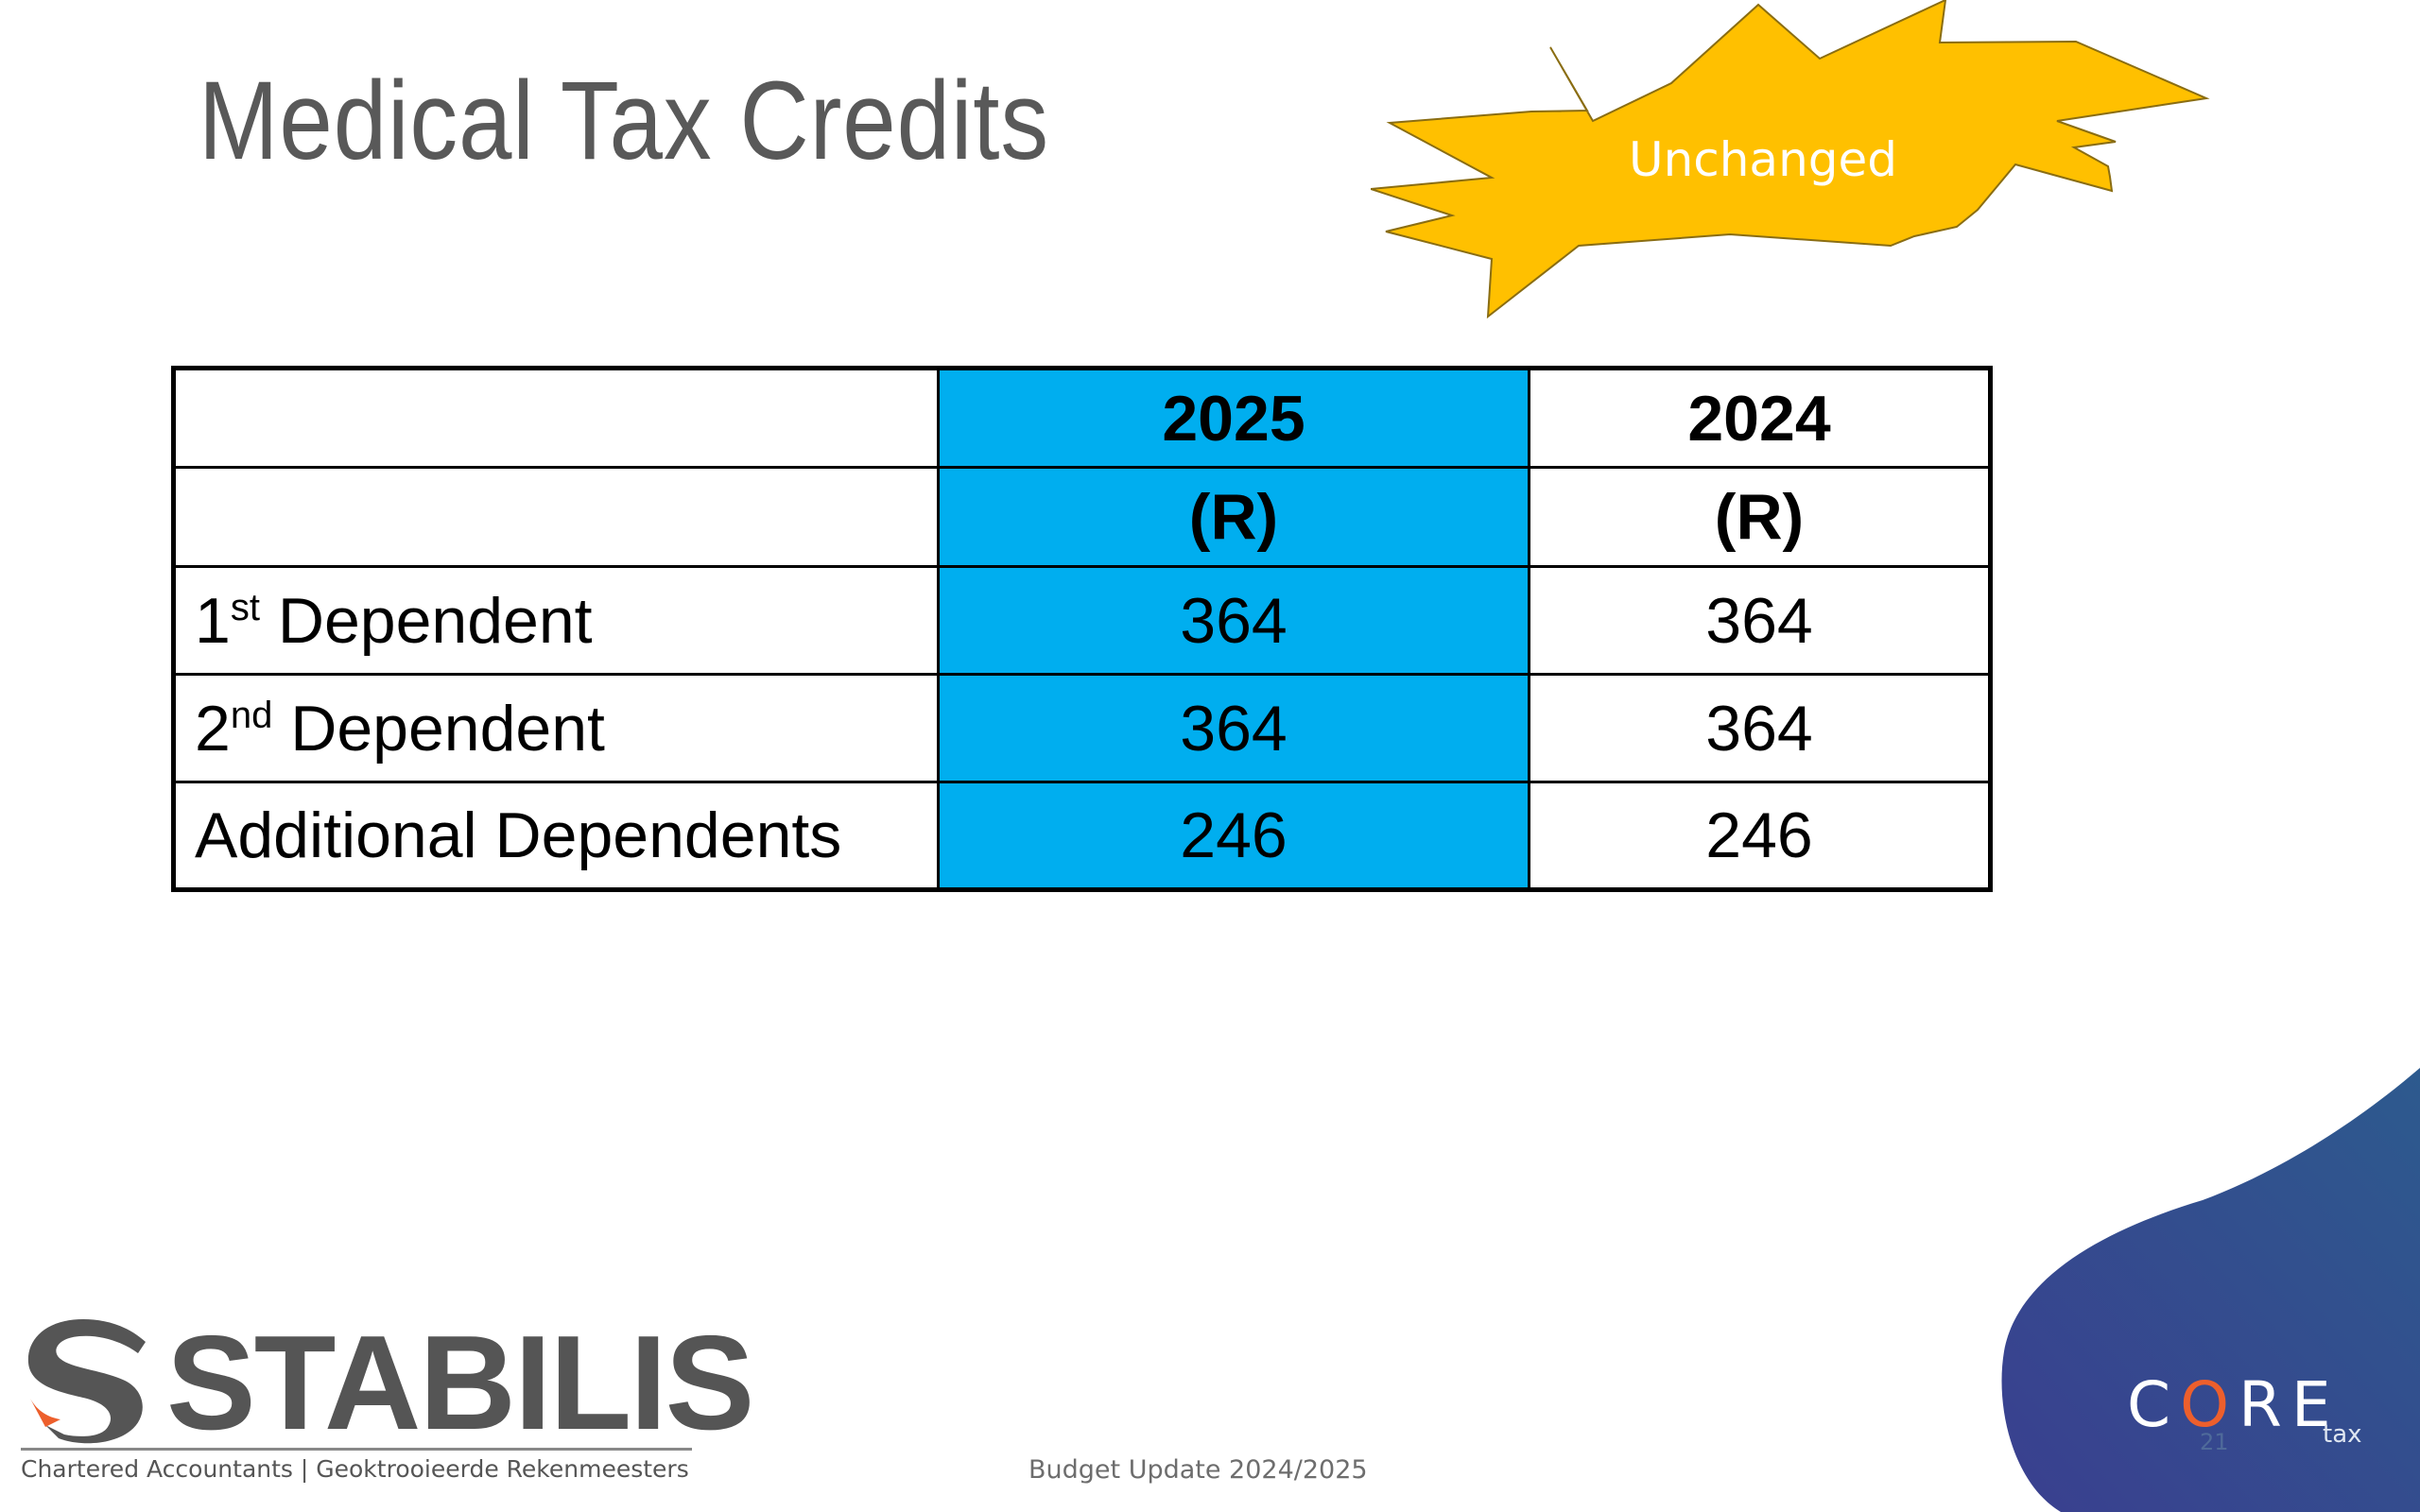 Image resolution: width=2420 pixels, height=1512 pixels. Describe the element at coordinates (1763, 159) in the screenshot. I see `unchanged-badge: Unchanged` at that location.